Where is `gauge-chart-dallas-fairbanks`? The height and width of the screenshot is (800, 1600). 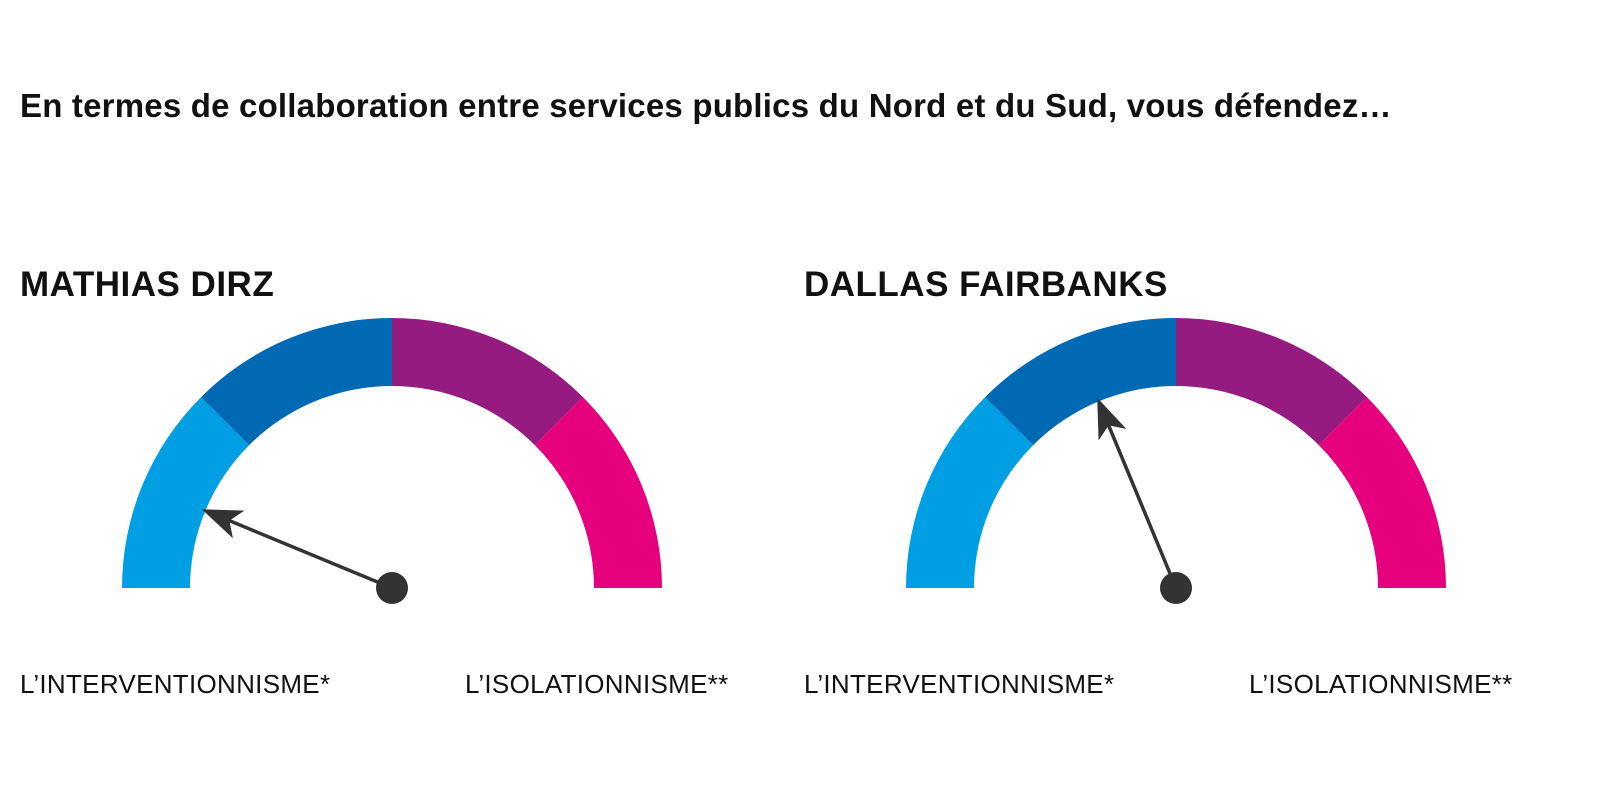
gauge-chart-dallas-fairbanks is located at coordinates (1176, 461).